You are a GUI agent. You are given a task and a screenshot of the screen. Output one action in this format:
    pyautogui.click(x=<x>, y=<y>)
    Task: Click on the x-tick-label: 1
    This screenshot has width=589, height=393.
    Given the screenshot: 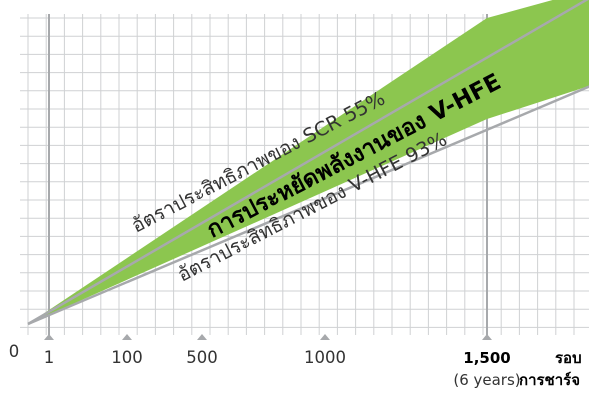 What is the action you would take?
    pyautogui.click(x=49, y=357)
    